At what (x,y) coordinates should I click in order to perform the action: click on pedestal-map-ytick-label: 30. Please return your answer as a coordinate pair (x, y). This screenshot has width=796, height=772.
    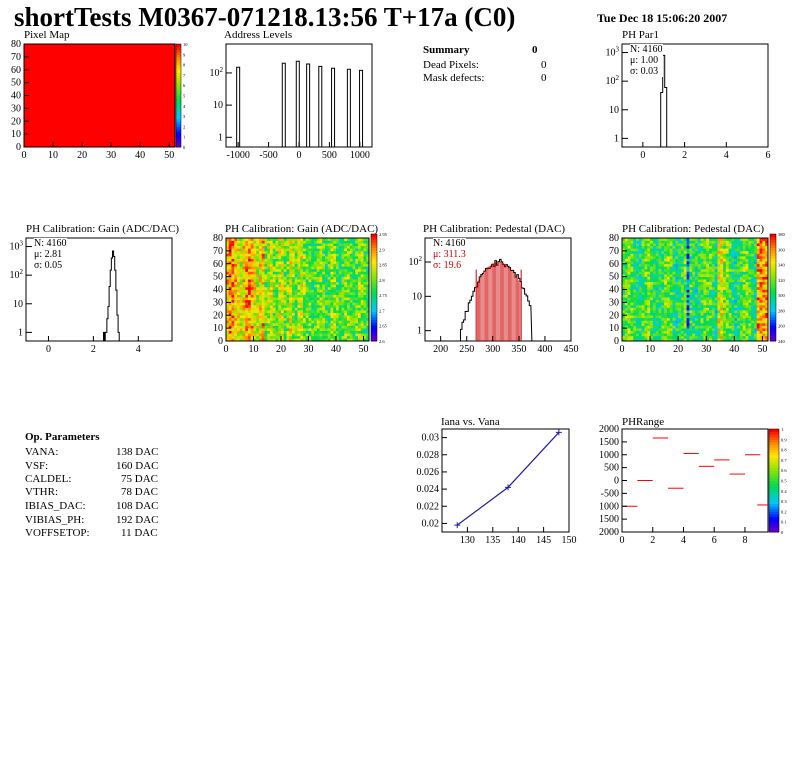
    Looking at the image, I should click on (614, 302).